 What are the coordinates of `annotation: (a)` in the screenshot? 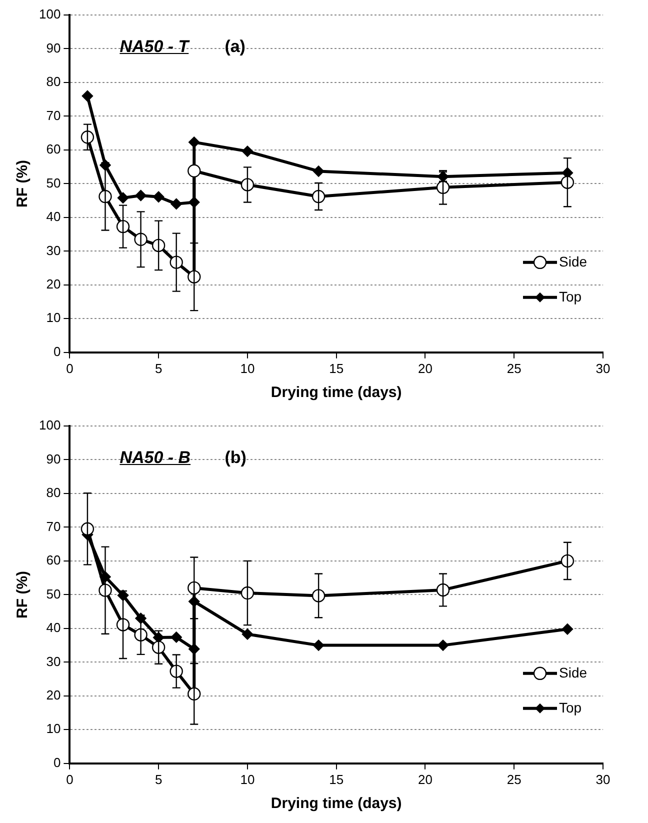 It's located at (235, 47).